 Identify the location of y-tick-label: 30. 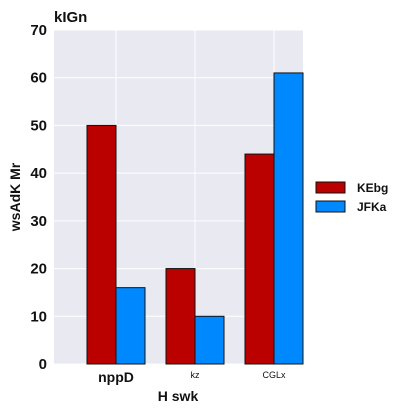
(38, 221).